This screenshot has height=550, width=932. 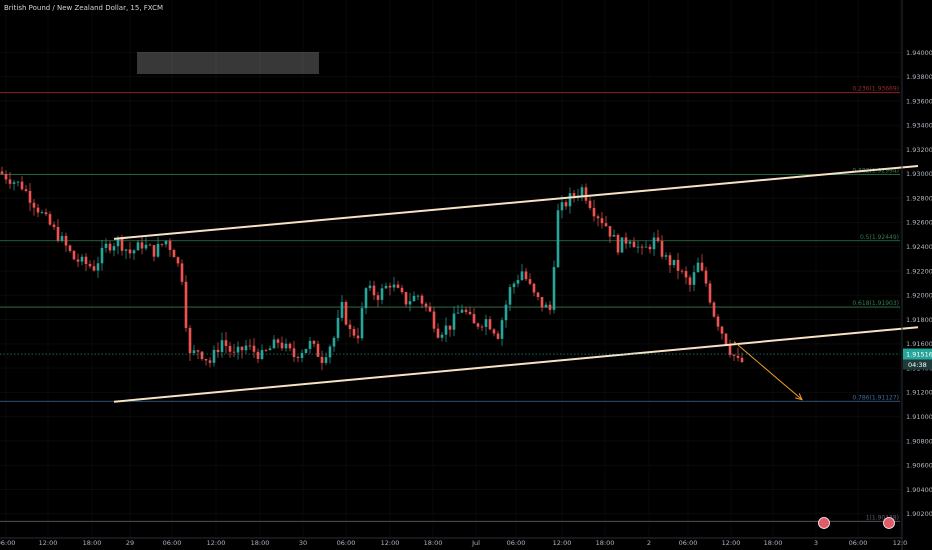 I want to click on price-badges: 1.91516 04:38, so click(x=466, y=359).